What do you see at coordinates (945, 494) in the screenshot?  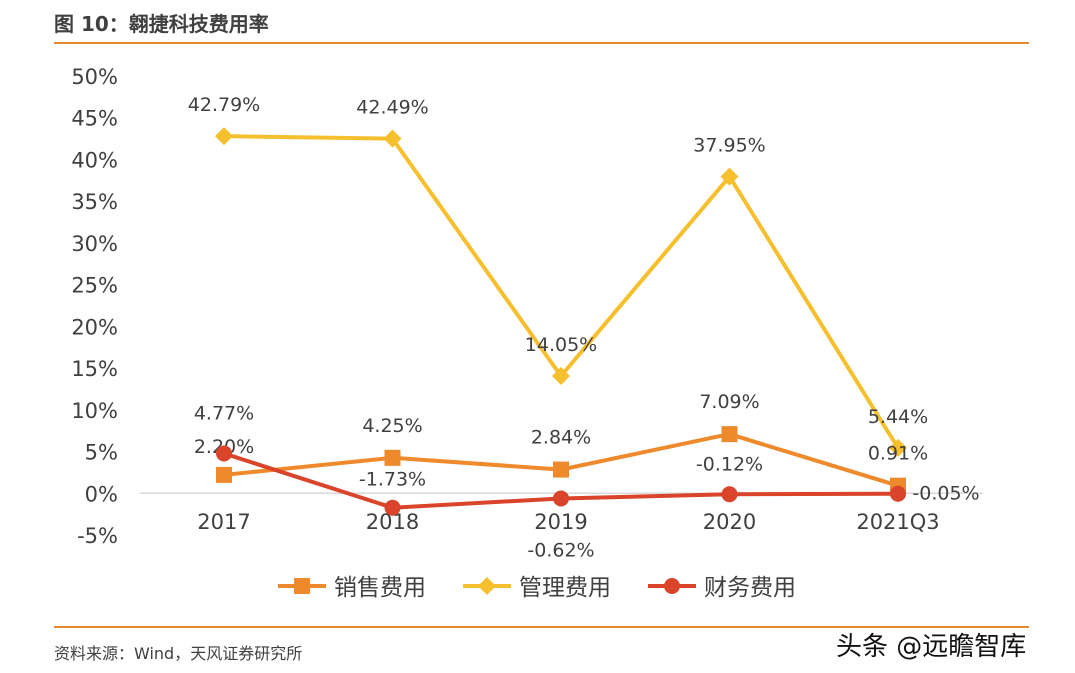 I see `data-label: -0.05%` at bounding box center [945, 494].